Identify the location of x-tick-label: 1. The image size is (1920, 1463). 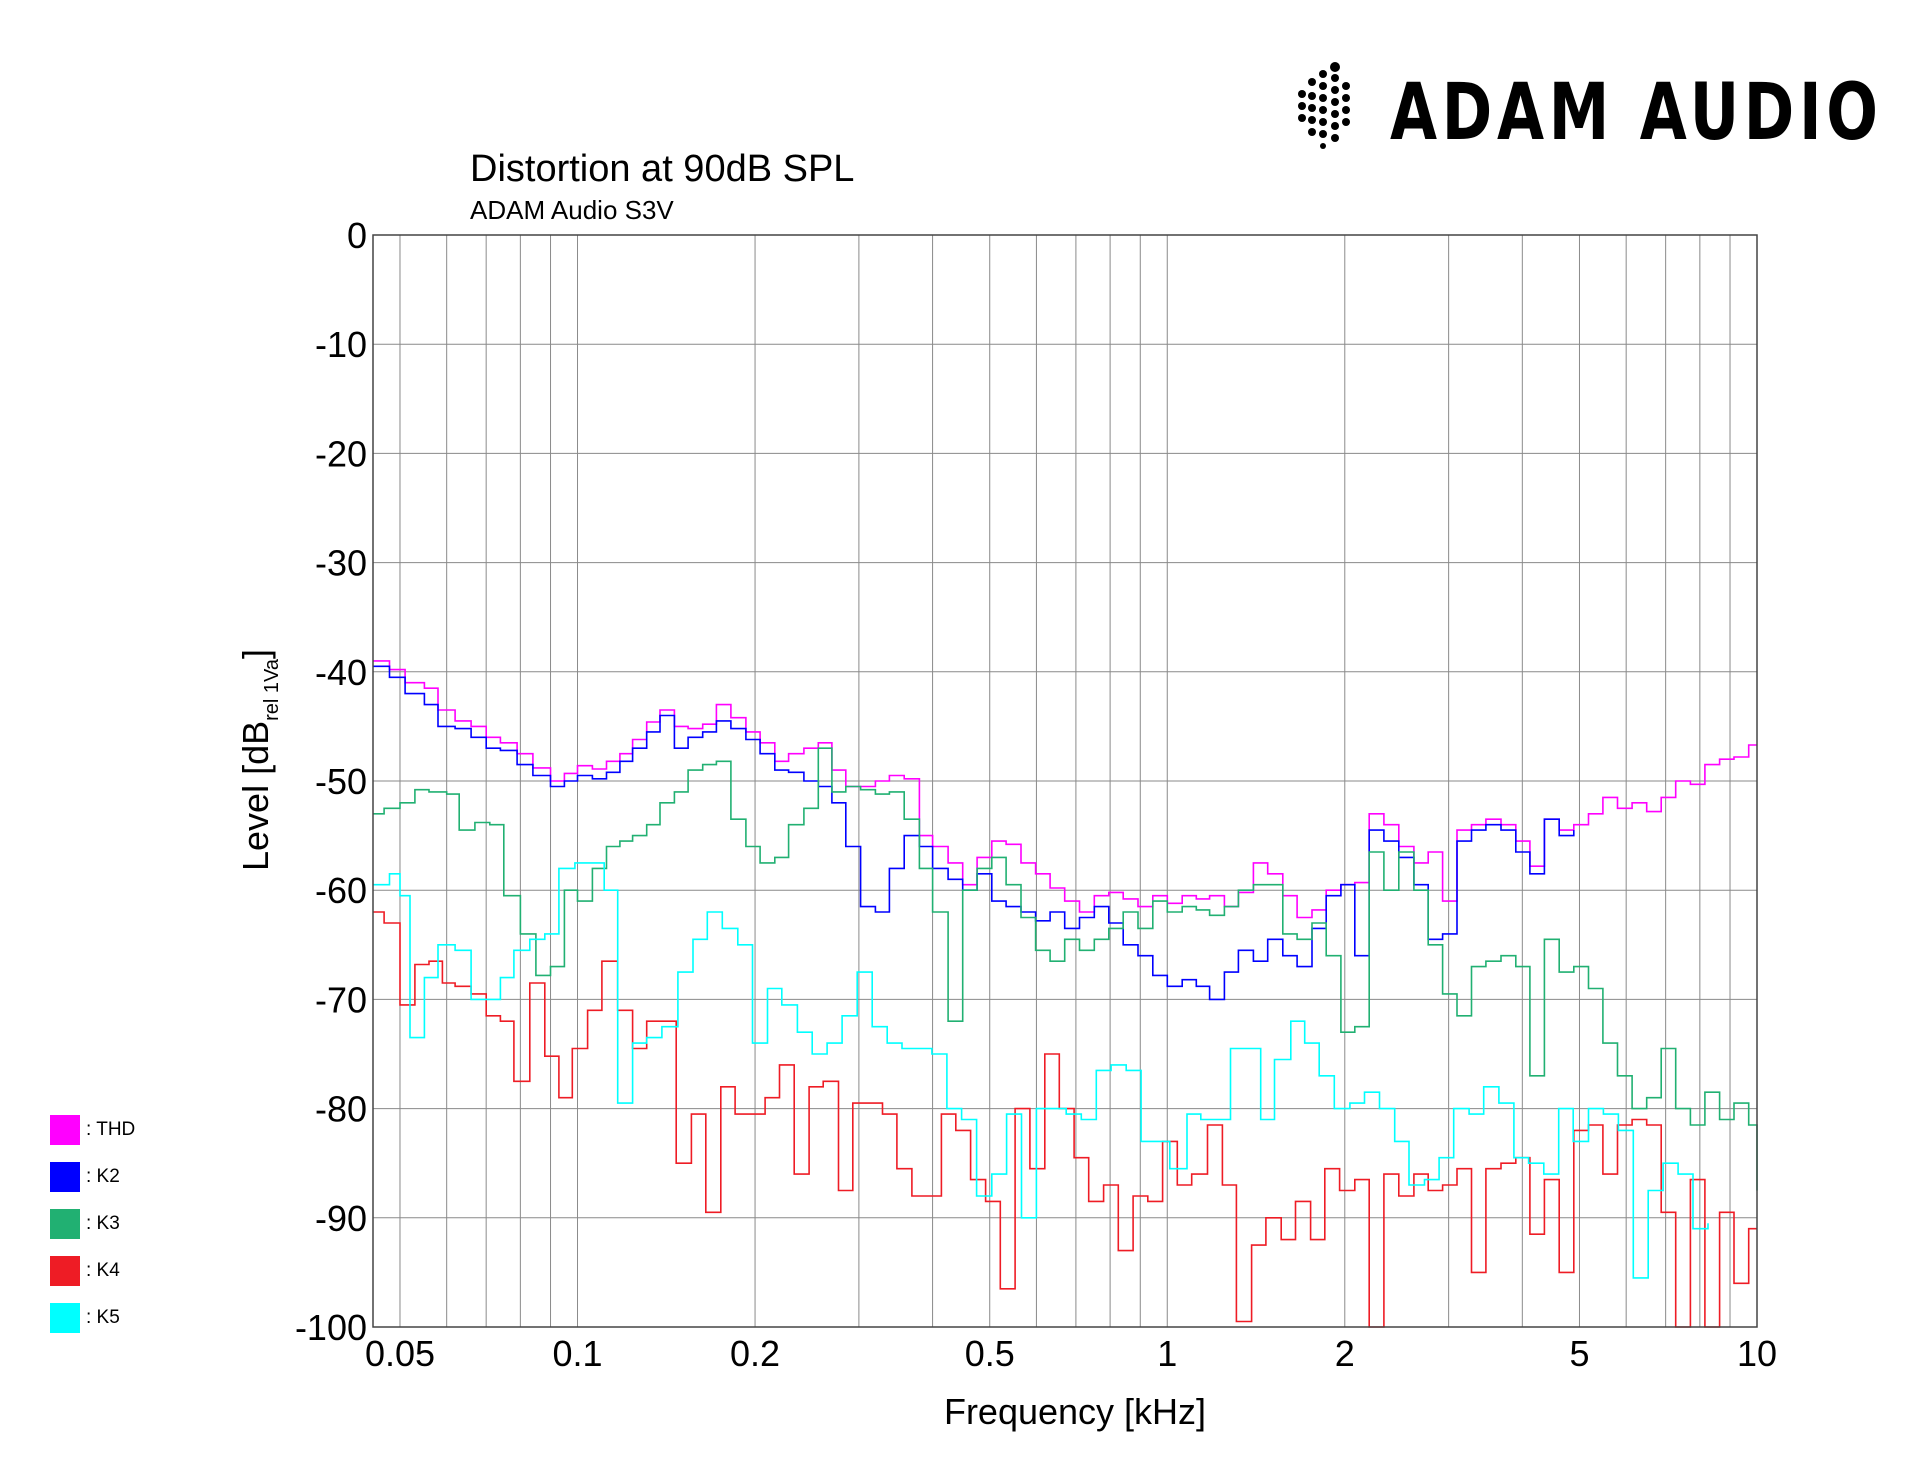
(1167, 1353).